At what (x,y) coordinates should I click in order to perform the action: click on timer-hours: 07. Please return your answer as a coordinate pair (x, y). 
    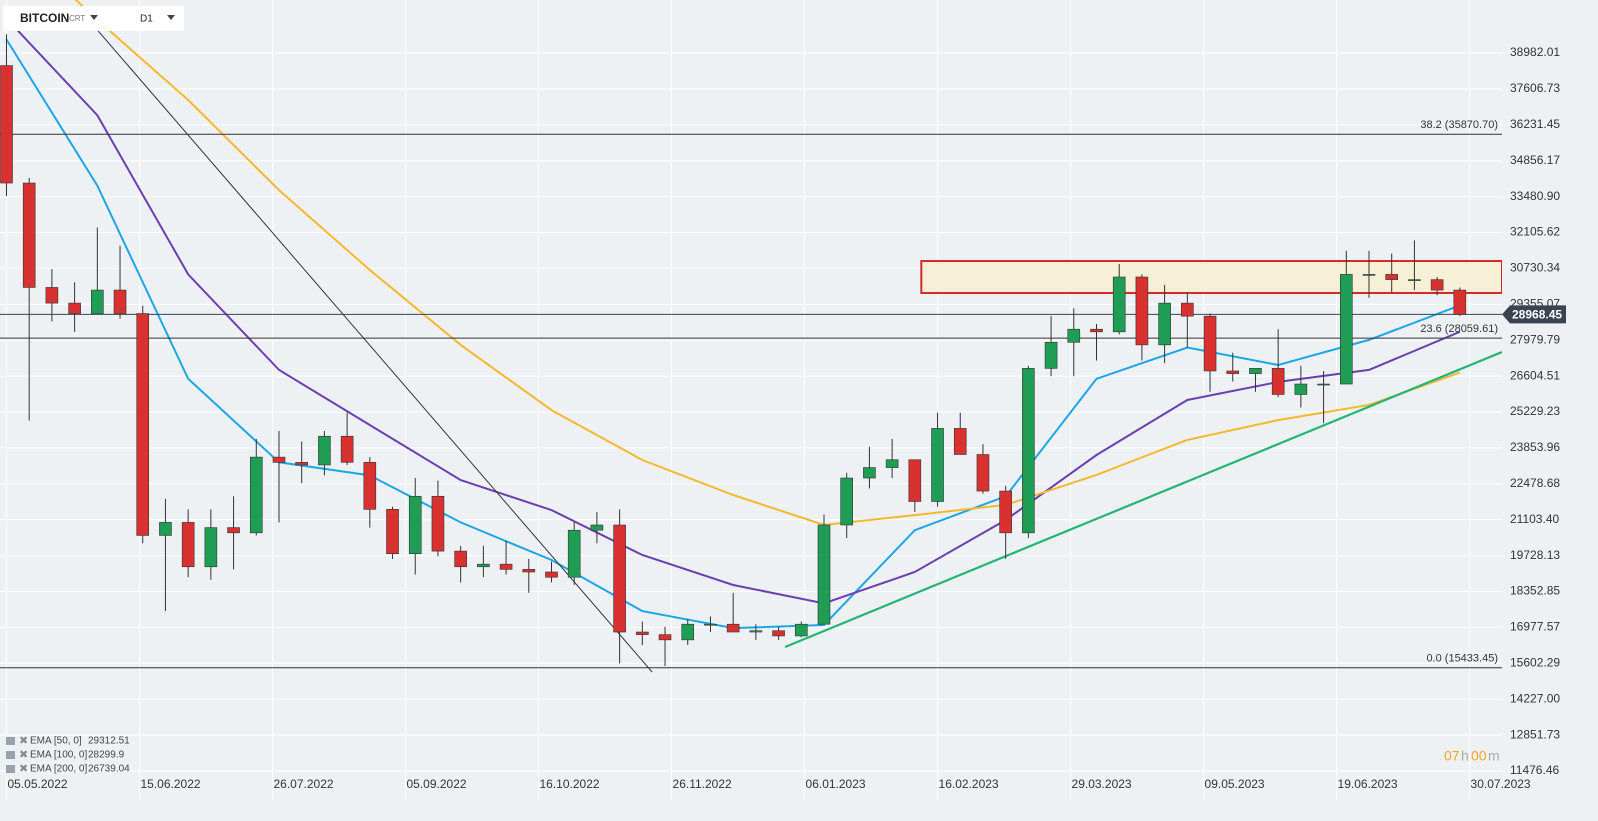
    Looking at the image, I should click on (1452, 756).